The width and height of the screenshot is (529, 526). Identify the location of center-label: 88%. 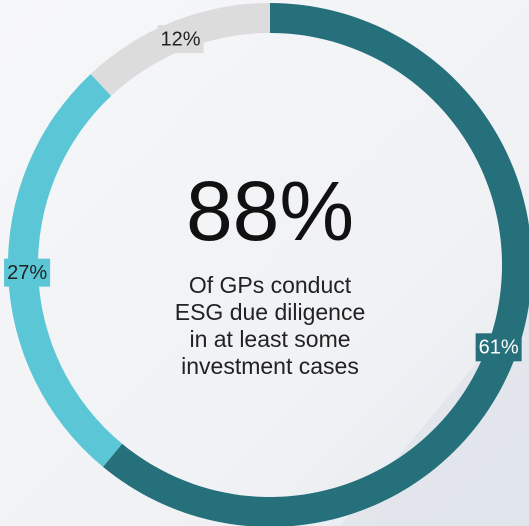
(270, 211).